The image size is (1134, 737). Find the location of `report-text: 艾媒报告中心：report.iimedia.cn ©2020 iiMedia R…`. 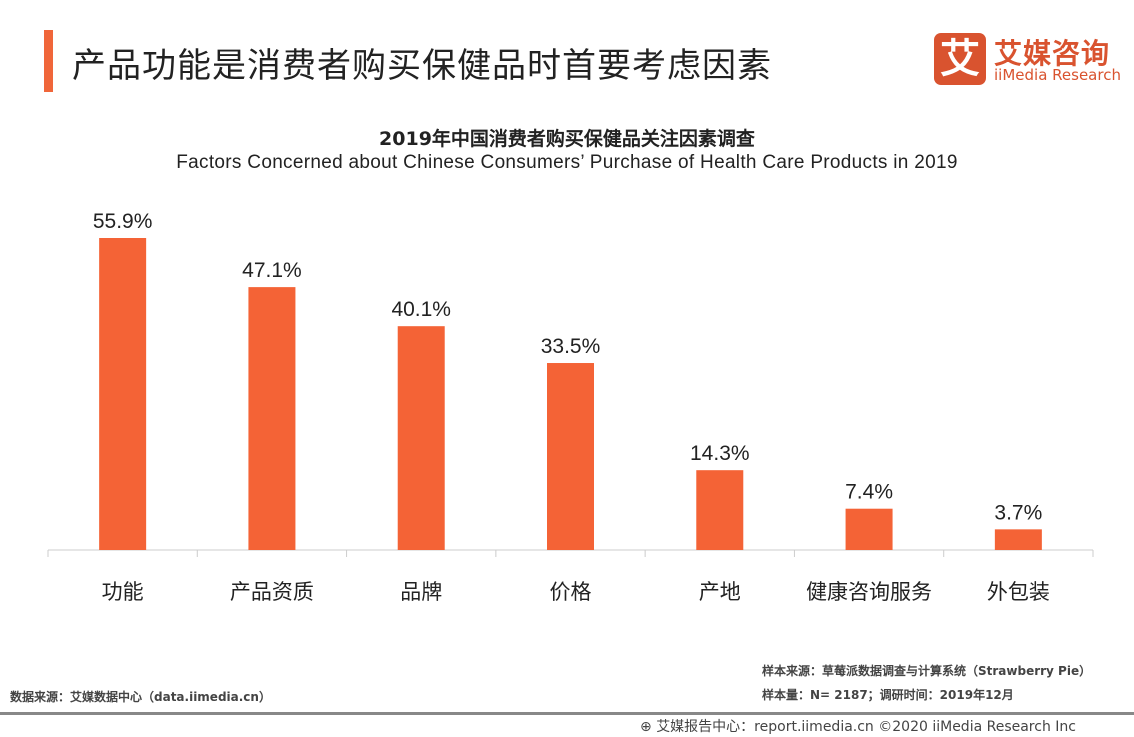

report-text: 艾媒报告中心：report.iimedia.cn ©2020 iiMedia R… is located at coordinates (866, 727).